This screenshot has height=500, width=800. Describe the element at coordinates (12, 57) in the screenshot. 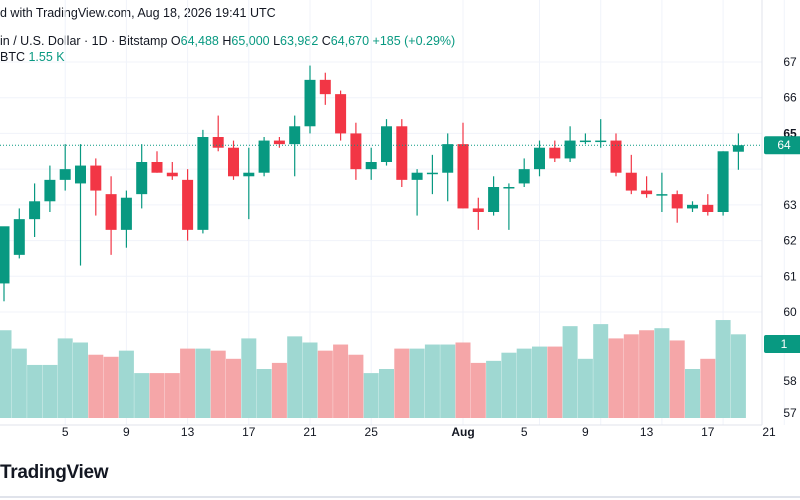

I see `volume-label: BTC` at that location.